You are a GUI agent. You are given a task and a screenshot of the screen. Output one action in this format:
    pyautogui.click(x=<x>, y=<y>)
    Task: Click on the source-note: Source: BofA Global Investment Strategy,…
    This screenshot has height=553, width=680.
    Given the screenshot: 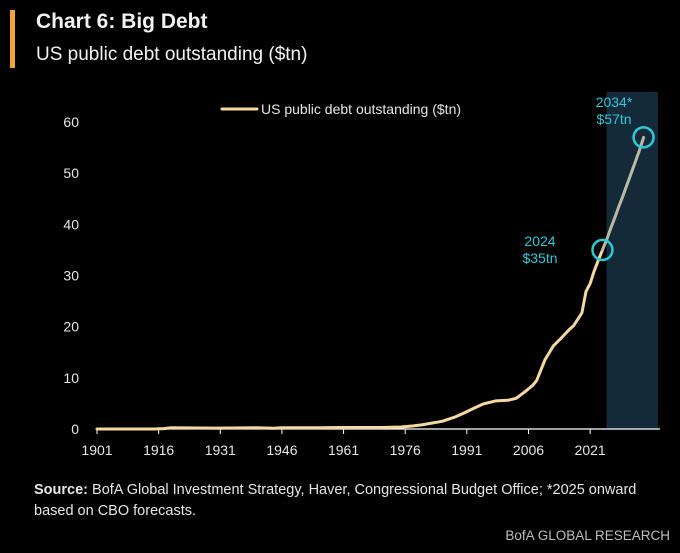 What is the action you would take?
    pyautogui.click(x=349, y=501)
    